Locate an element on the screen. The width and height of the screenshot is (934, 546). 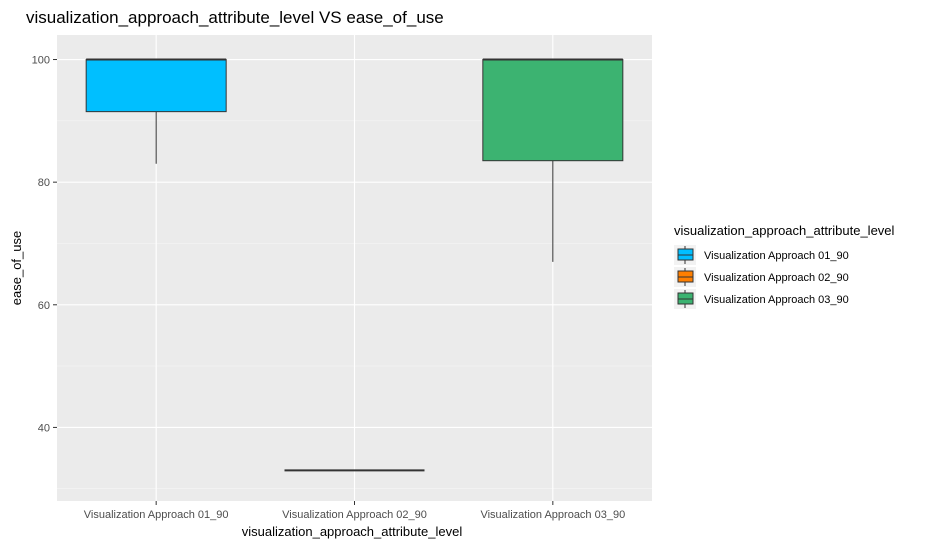
legend-entry: Visualization Approach 02_90 is located at coordinates (761, 277).